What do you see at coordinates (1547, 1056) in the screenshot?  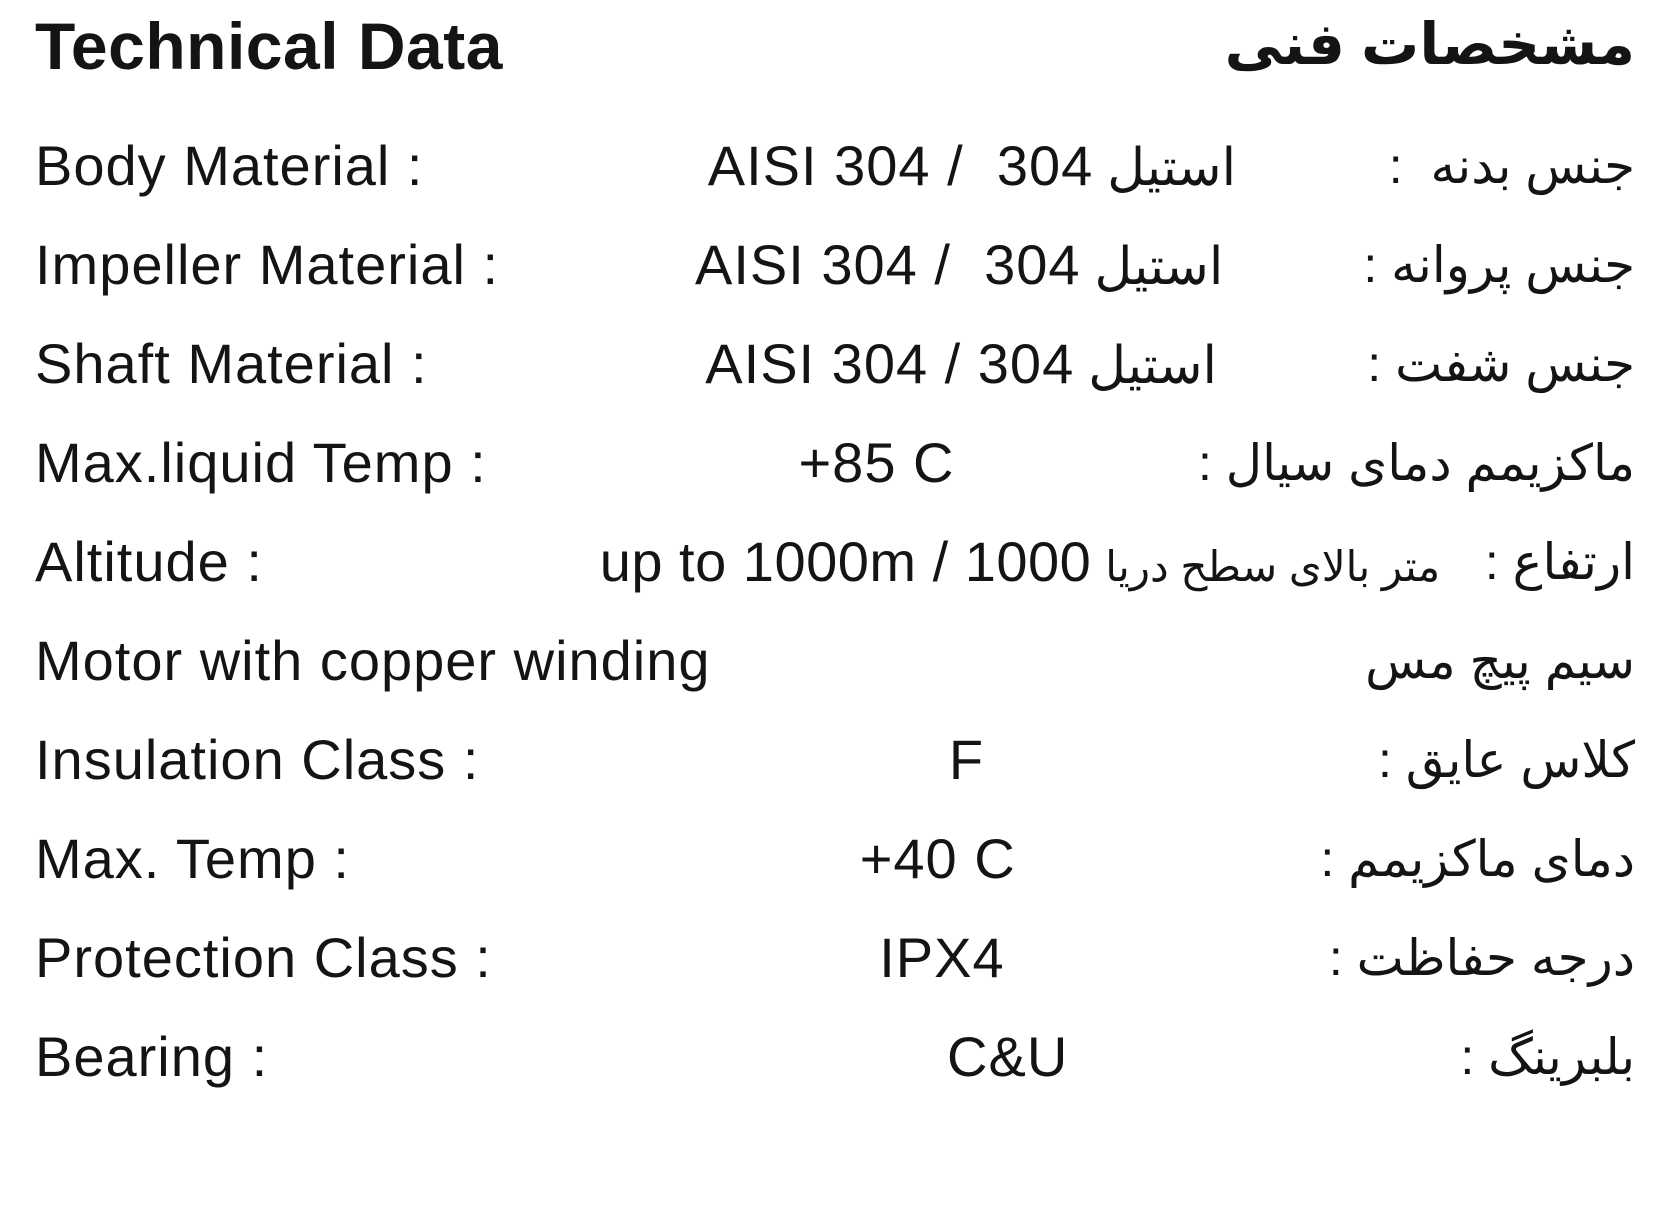 I see `spec-label-fa: بلبرینگ :` at bounding box center [1547, 1056].